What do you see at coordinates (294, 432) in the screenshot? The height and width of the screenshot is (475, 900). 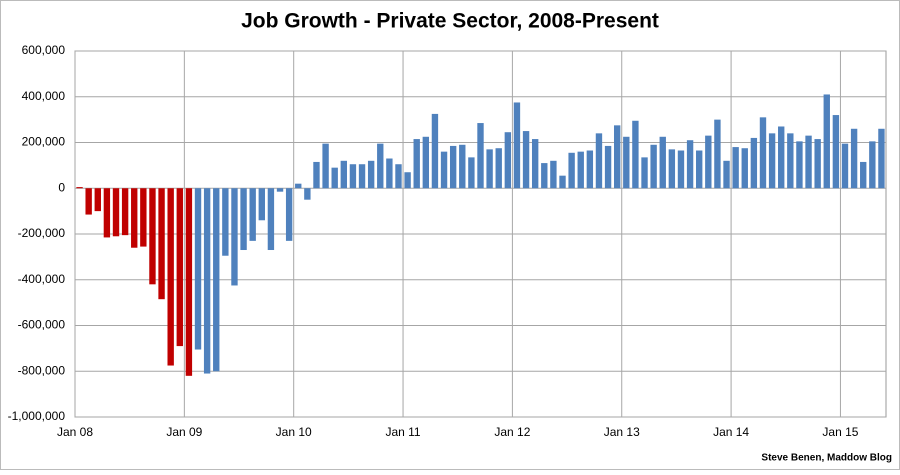 I see `x-tick-label: Jan 10` at bounding box center [294, 432].